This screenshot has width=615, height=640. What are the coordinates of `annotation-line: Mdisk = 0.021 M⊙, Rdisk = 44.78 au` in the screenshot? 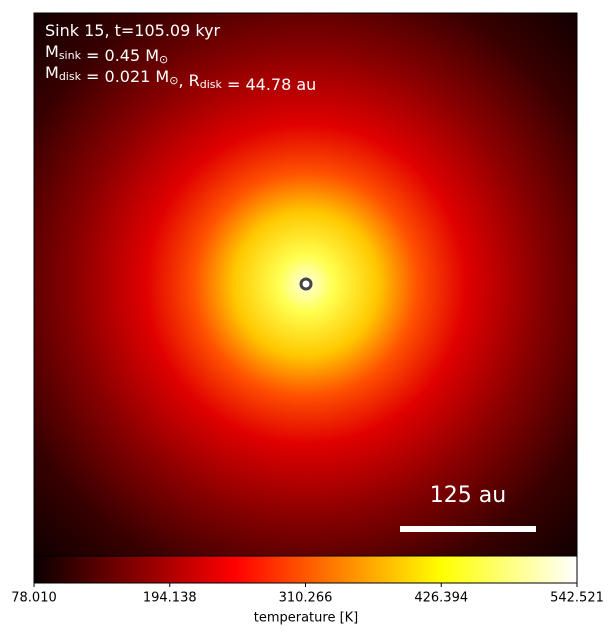 It's located at (180, 78).